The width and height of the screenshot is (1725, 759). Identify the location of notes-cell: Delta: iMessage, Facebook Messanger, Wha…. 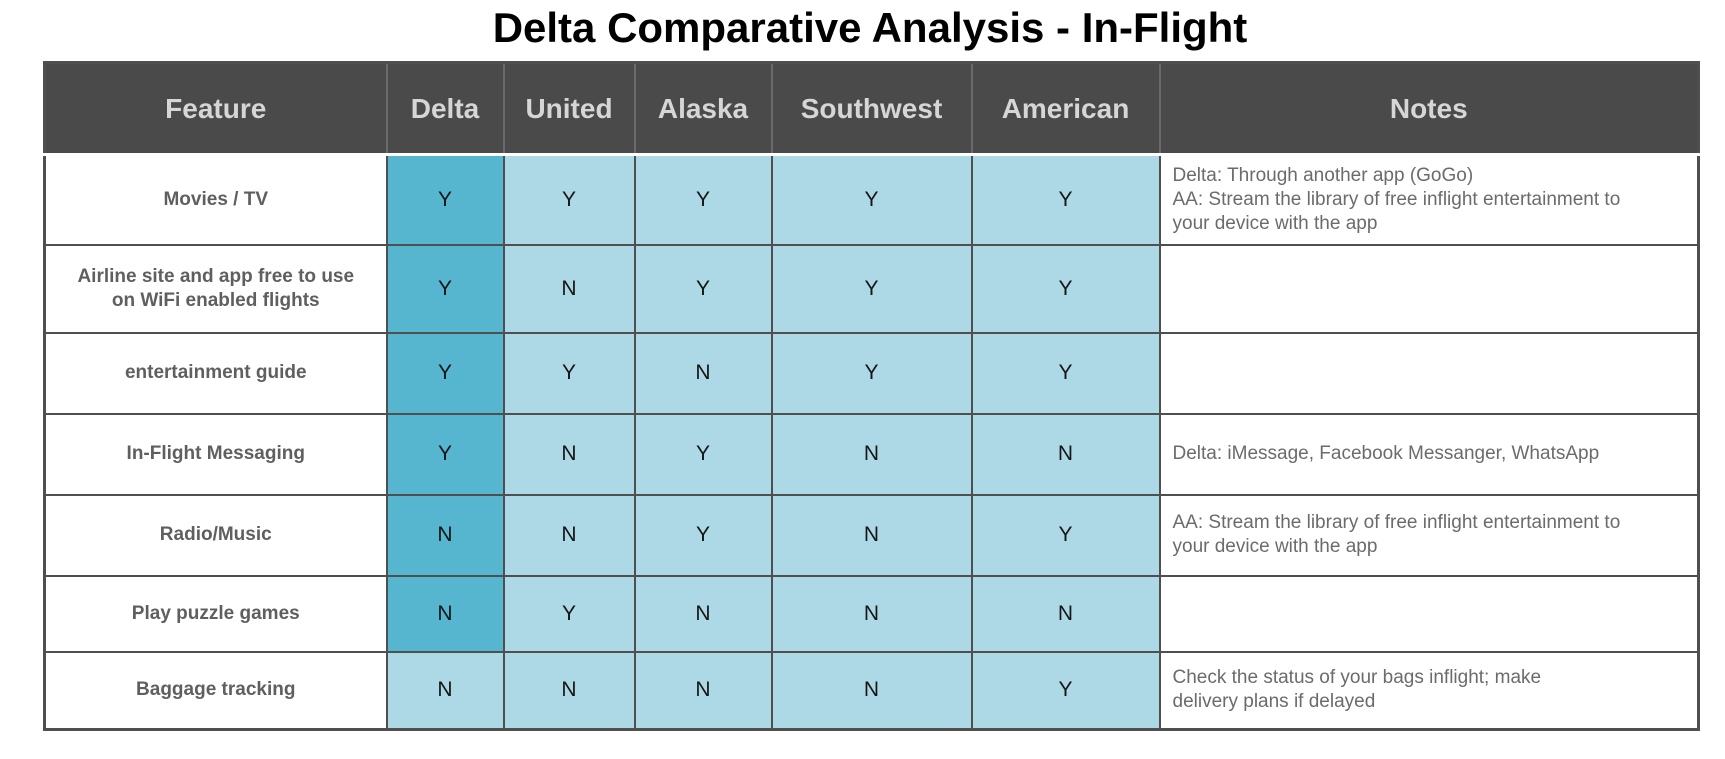
(1429, 454).